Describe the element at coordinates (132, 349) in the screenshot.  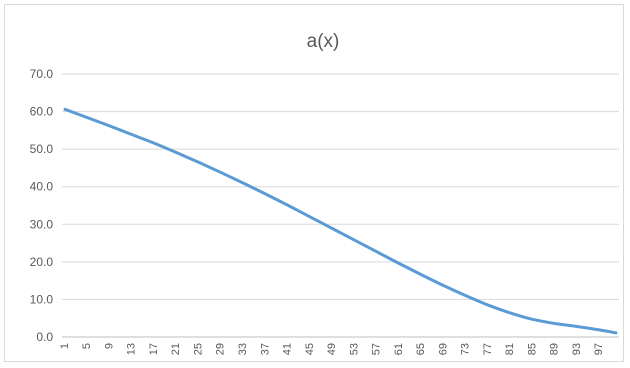
I see `x-tick-label: 13` at that location.